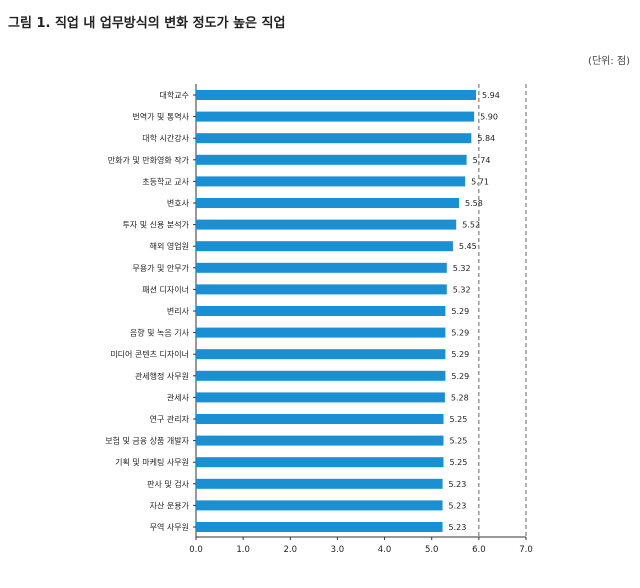 The image size is (640, 588). I want to click on value-label: 5.45, so click(468, 246).